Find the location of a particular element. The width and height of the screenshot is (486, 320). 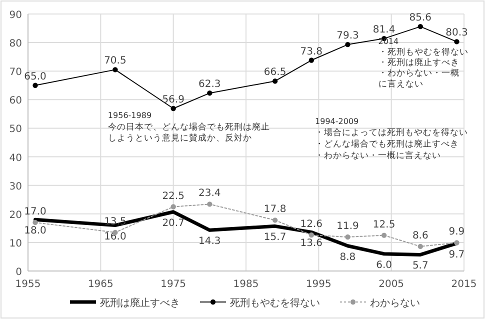

data-label: 62.3 is located at coordinates (209, 84).